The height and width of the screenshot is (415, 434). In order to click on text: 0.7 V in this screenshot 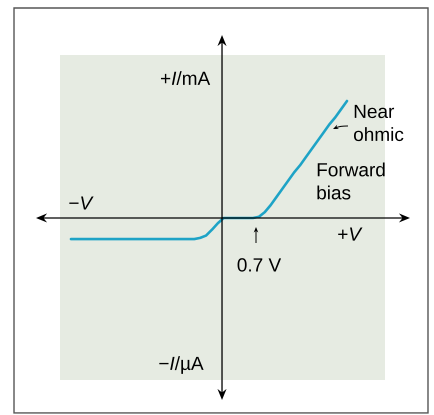, I will do `click(260, 265)`.